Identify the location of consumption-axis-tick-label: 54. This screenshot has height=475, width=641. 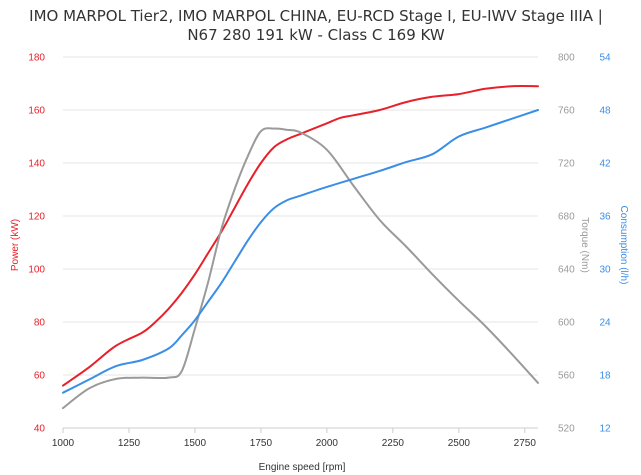
(605, 58).